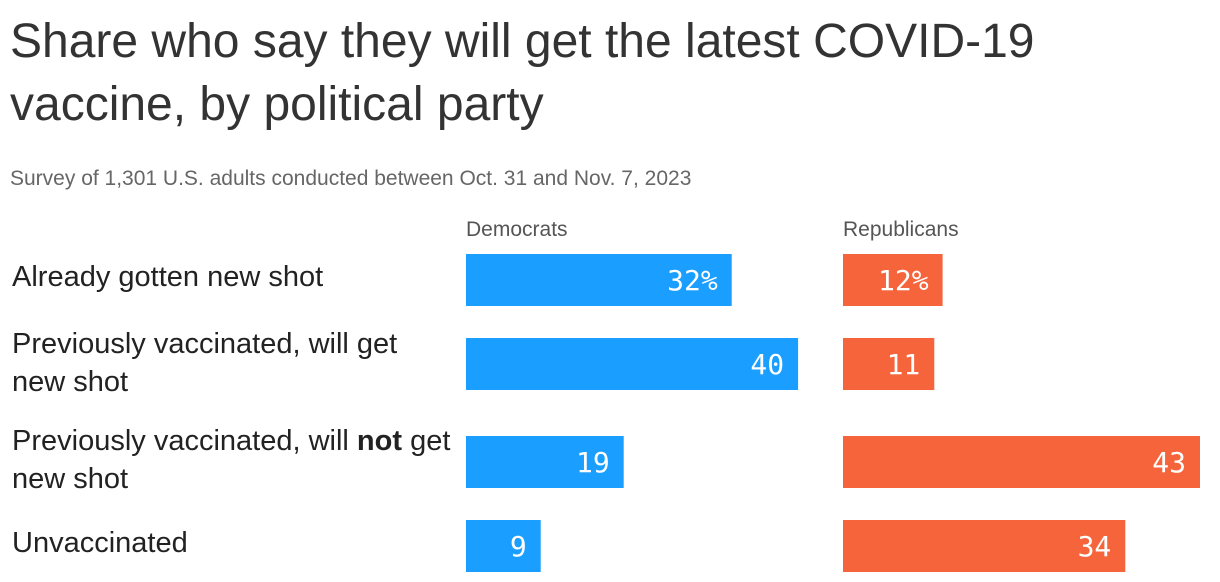  What do you see at coordinates (1095, 546) in the screenshot?
I see `bar-label-republicans-4: 34` at bounding box center [1095, 546].